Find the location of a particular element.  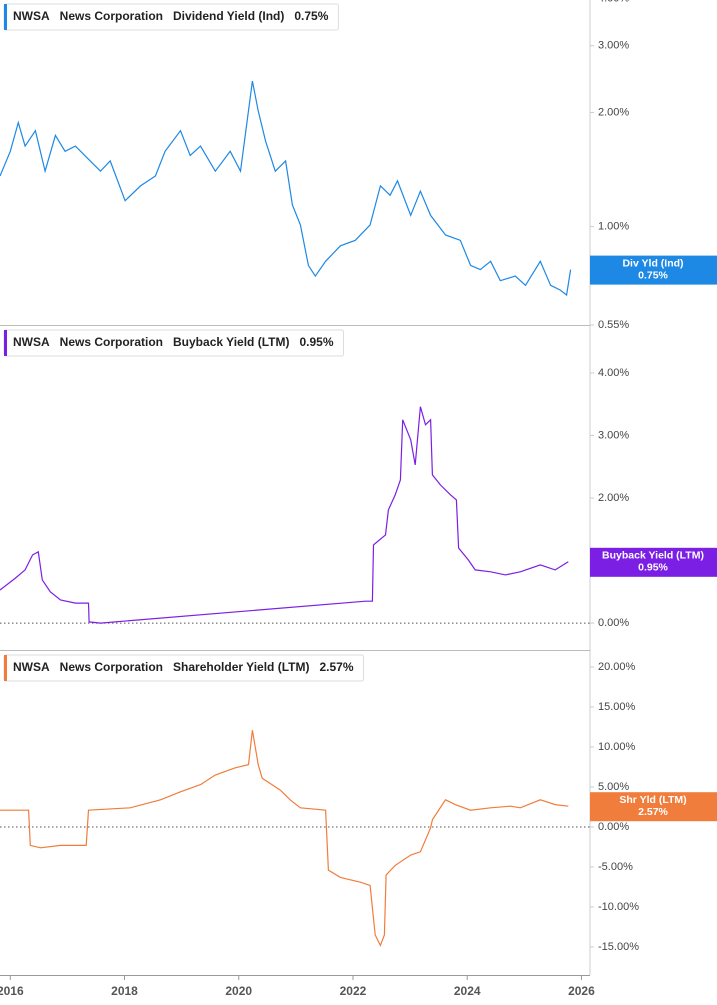

legend-value: 0.75% is located at coordinates (311, 16).